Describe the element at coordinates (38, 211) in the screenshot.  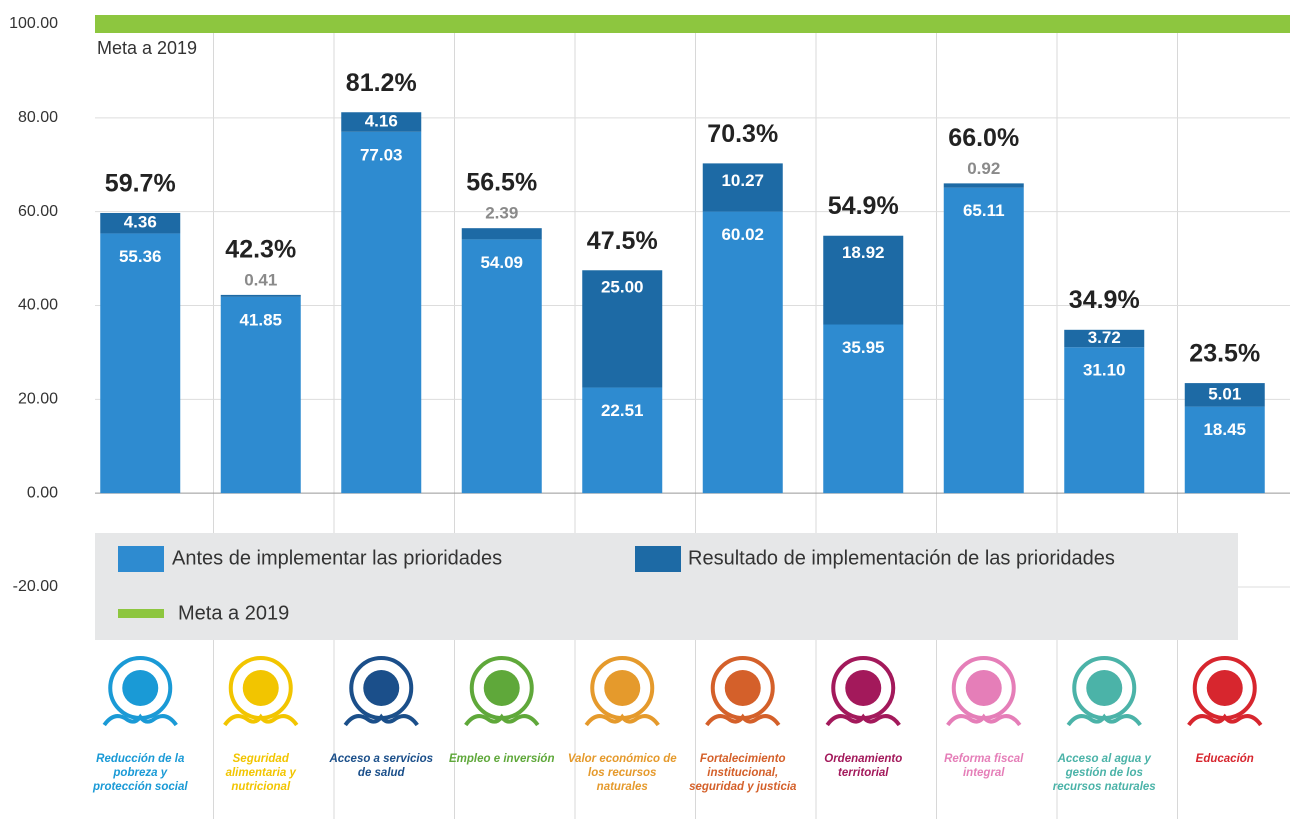
I see `y-tick-label: 60.00` at that location.